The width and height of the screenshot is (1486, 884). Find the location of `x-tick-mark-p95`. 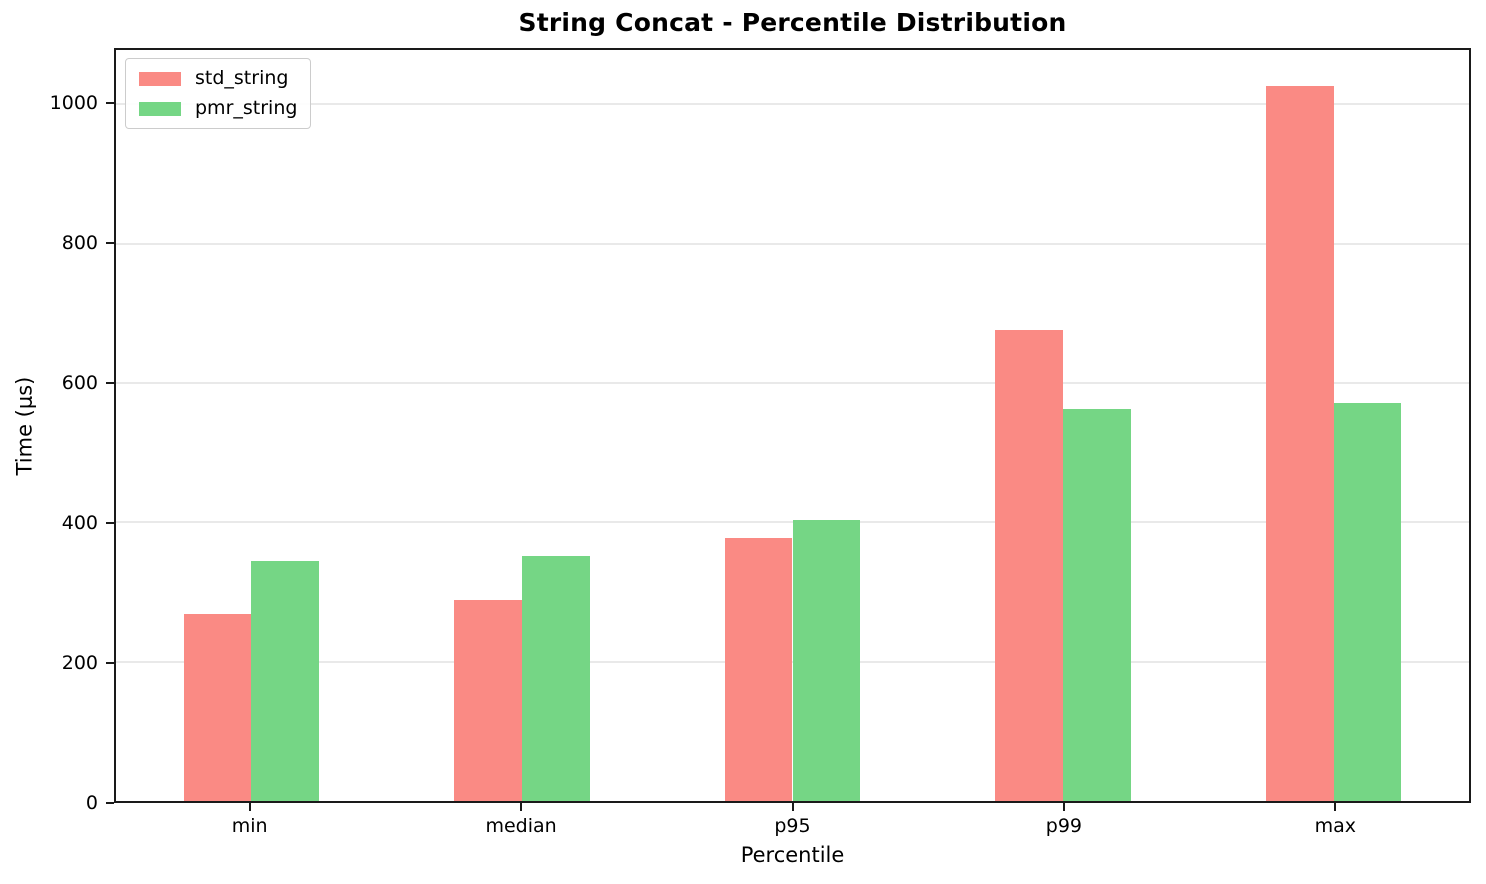

x-tick-mark-p95 is located at coordinates (792, 807).